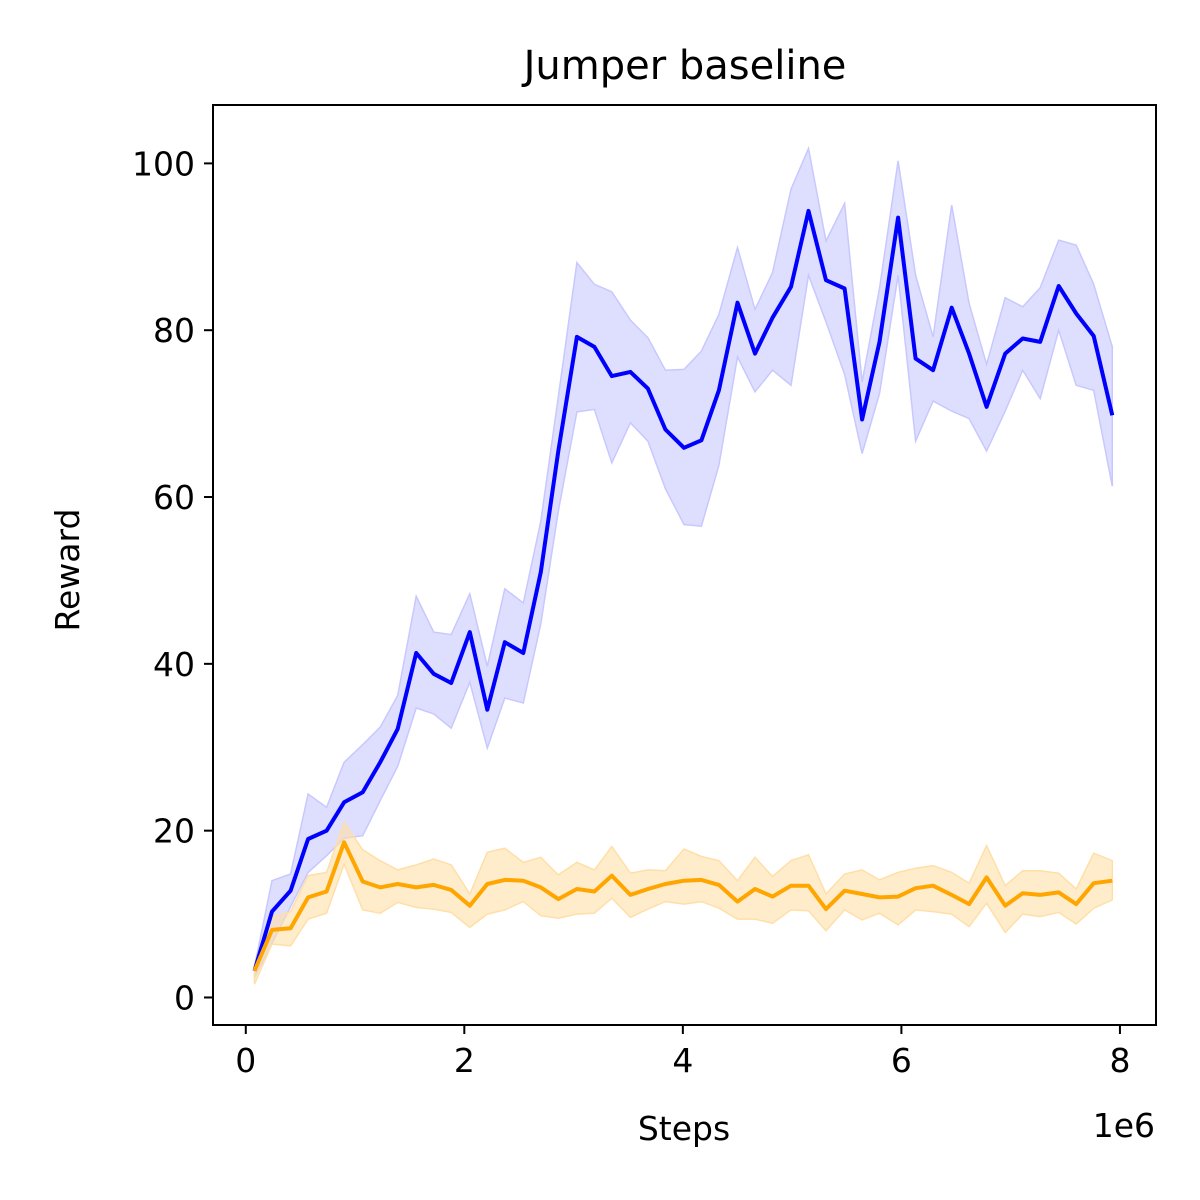 The image size is (1200, 1200). I want to click on y-axis-ticks: 0 20 40 60 80 100, so click(172, 580).